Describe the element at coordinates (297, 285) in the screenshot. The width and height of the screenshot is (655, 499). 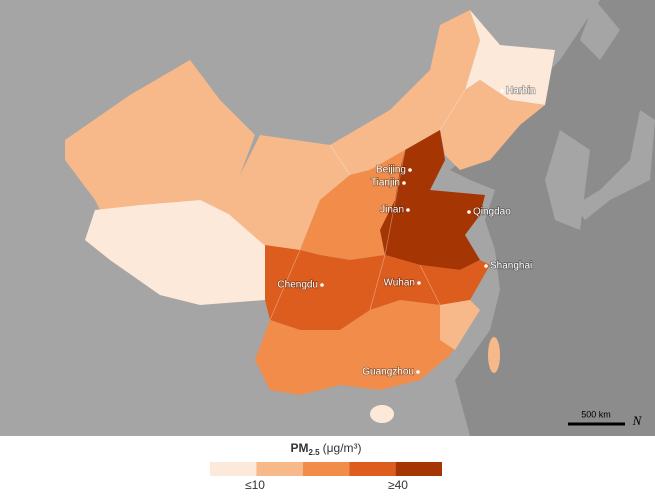
I see `city-label: Chengdu` at that location.